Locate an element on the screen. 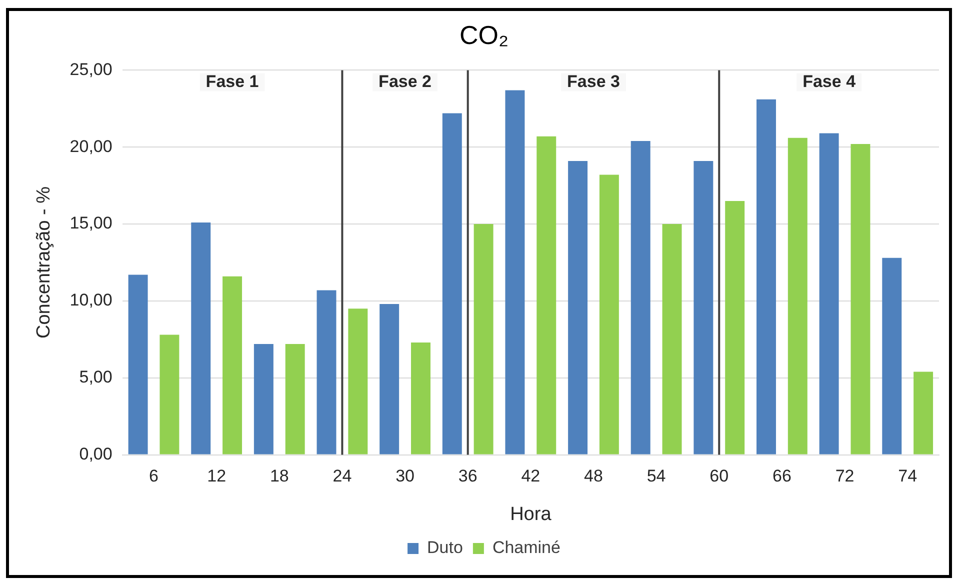  annotation: Fase 1 is located at coordinates (232, 81).